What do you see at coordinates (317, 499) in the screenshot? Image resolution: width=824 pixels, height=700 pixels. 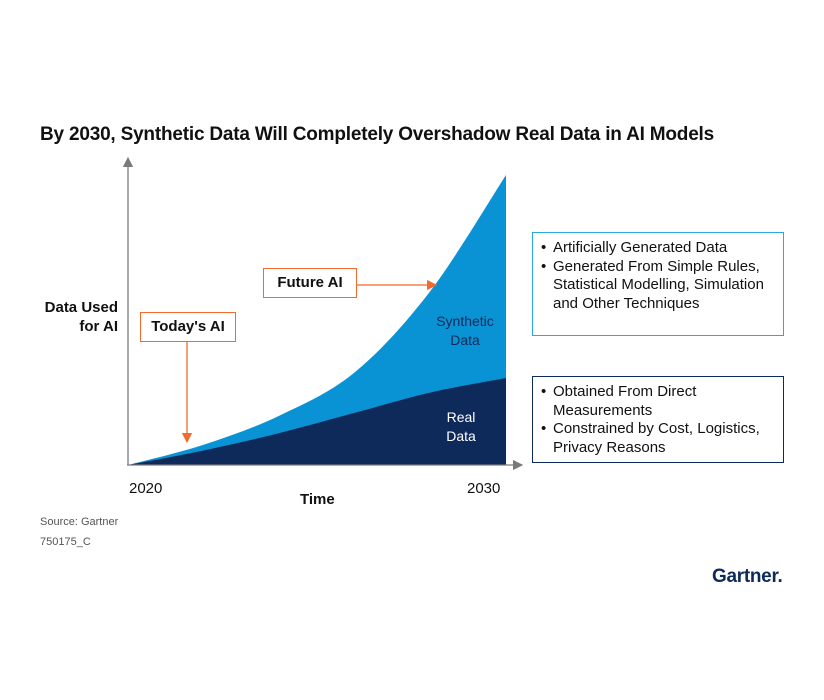 I see `x-axis-label: Time` at bounding box center [317, 499].